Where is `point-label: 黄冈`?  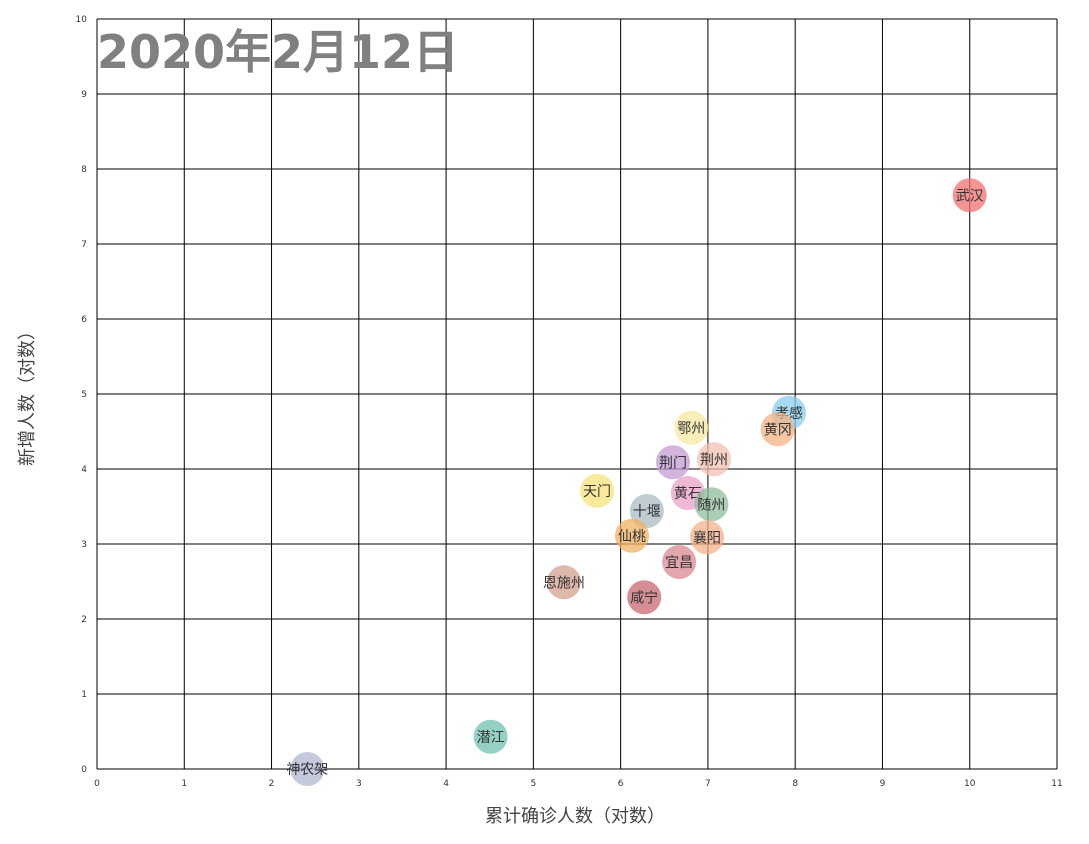
point-label: 黄冈 is located at coordinates (778, 429).